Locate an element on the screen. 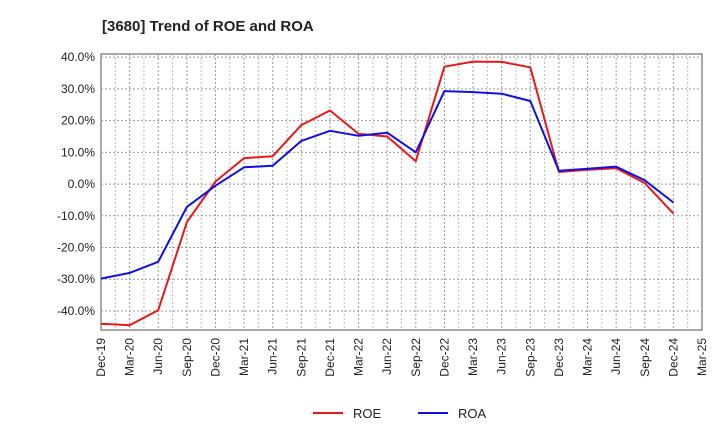 The image size is (720, 440). y-tick-label: -30.0% is located at coordinates (76, 279).